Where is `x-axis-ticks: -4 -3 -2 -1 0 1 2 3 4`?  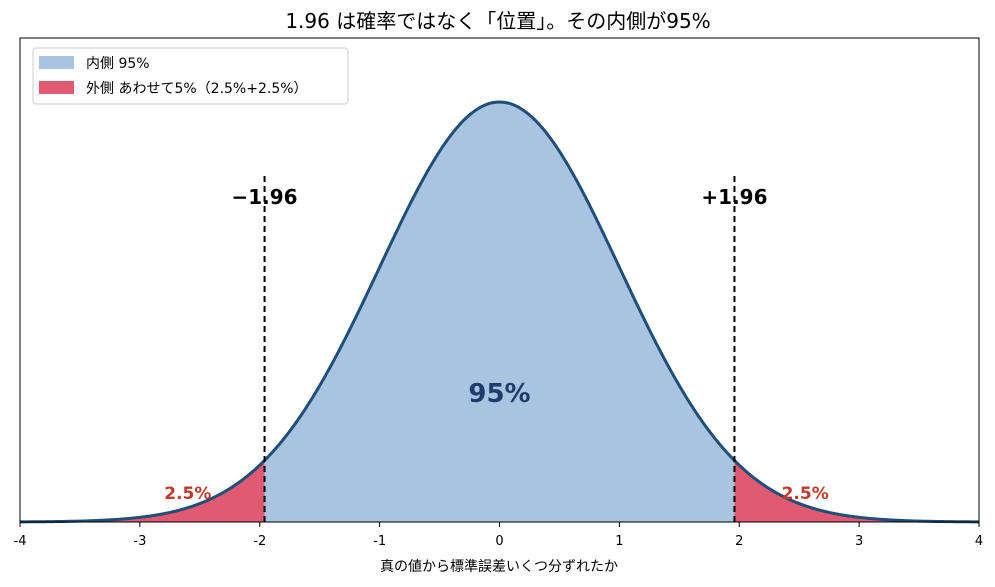
x-axis-ticks: -4 -3 -2 -1 0 1 2 3 4 is located at coordinates (498, 535).